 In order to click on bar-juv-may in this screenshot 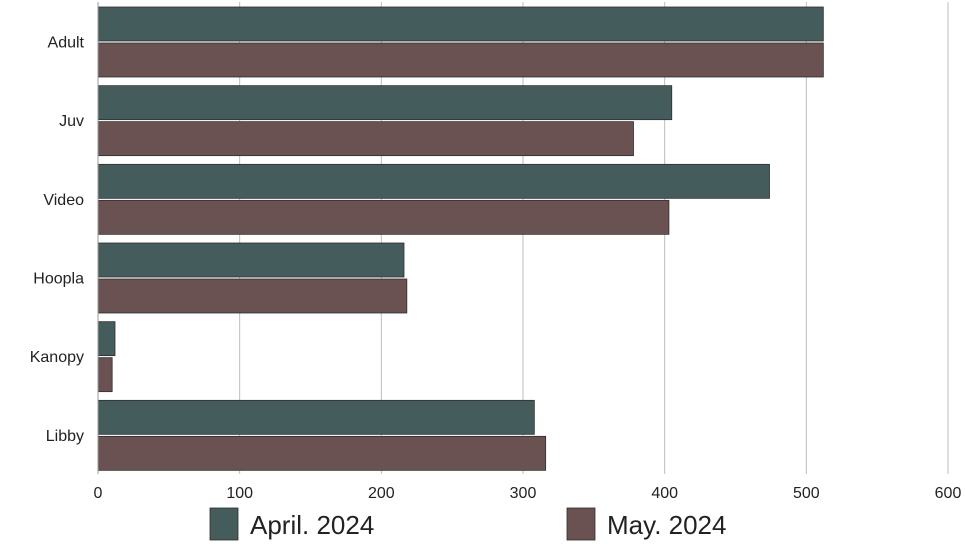, I will do `click(365, 139)`.